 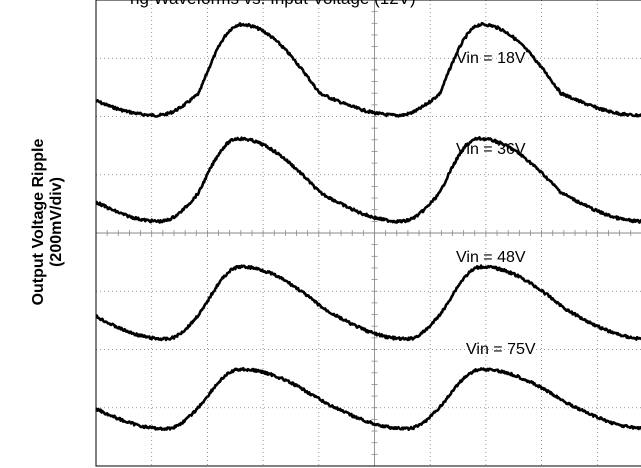 What do you see at coordinates (496, 204) in the screenshot?
I see `trace-labels: Vin = 18V Vin = 36V Vin = 48V Vin = 75V` at bounding box center [496, 204].